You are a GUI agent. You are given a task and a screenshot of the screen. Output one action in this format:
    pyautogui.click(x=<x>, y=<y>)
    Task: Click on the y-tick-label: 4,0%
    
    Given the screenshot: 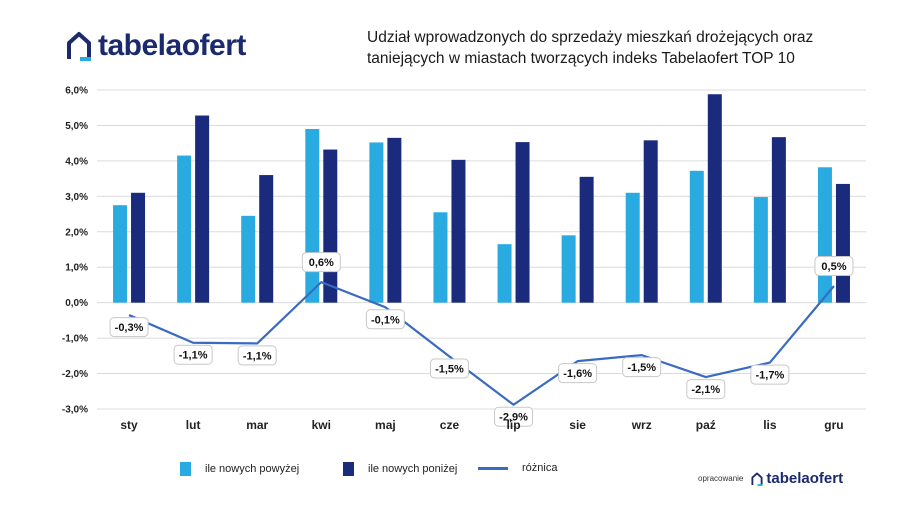 What is the action you would take?
    pyautogui.click(x=76, y=161)
    